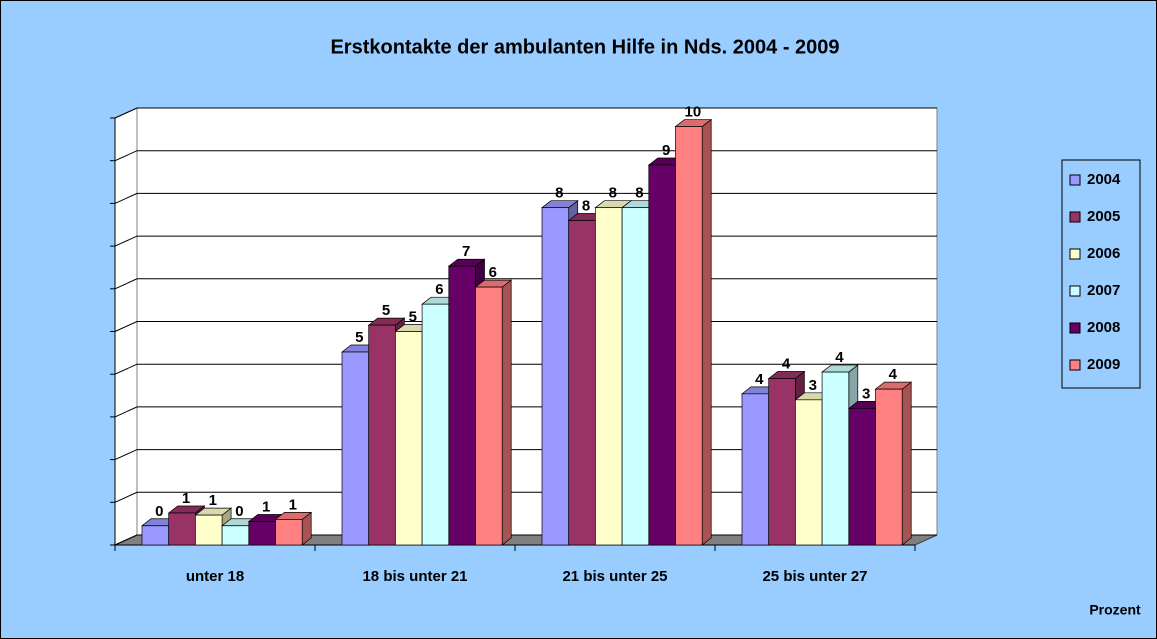 This screenshot has width=1157, height=639. Describe the element at coordinates (693, 112) in the screenshot. I see `data-label: 10` at that location.